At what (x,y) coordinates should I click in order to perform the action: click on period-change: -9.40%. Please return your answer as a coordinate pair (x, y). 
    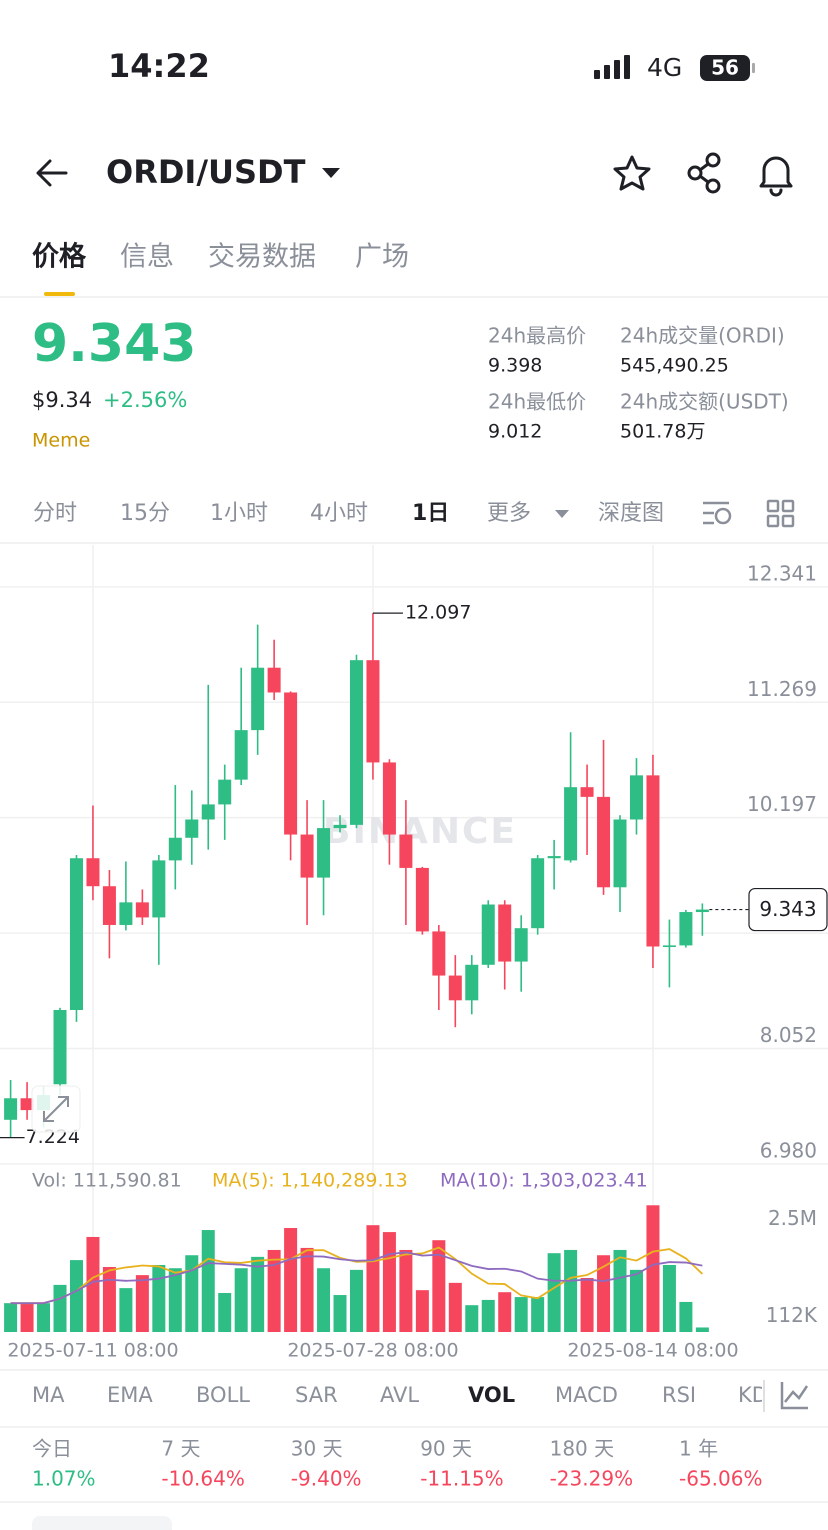
    Looking at the image, I should click on (326, 1479).